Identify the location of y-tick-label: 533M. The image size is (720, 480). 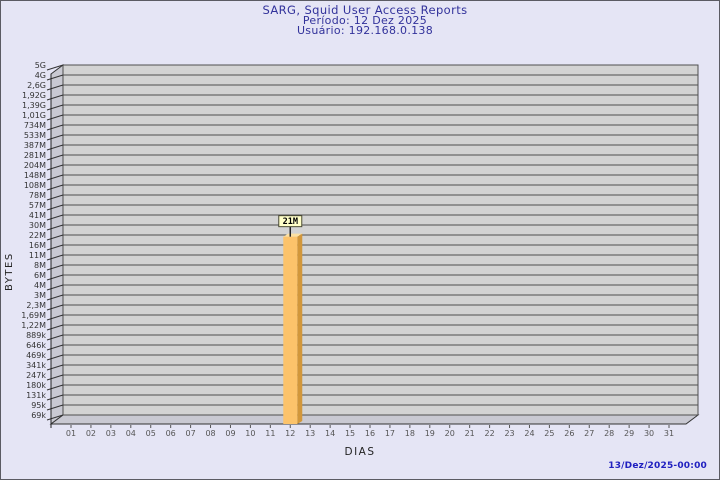
(35, 135).